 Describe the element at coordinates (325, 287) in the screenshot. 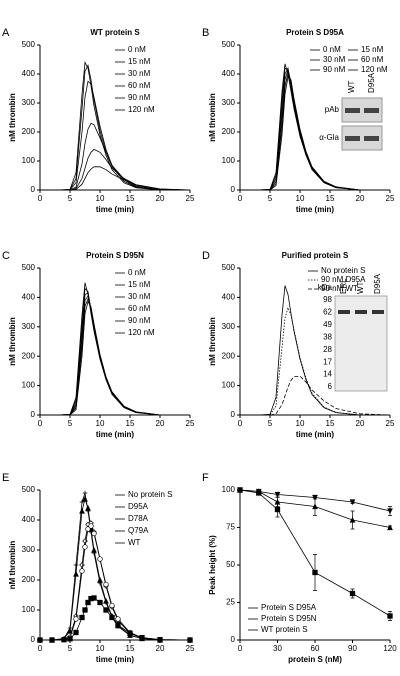

I see `gel-unit: kDa` at that location.